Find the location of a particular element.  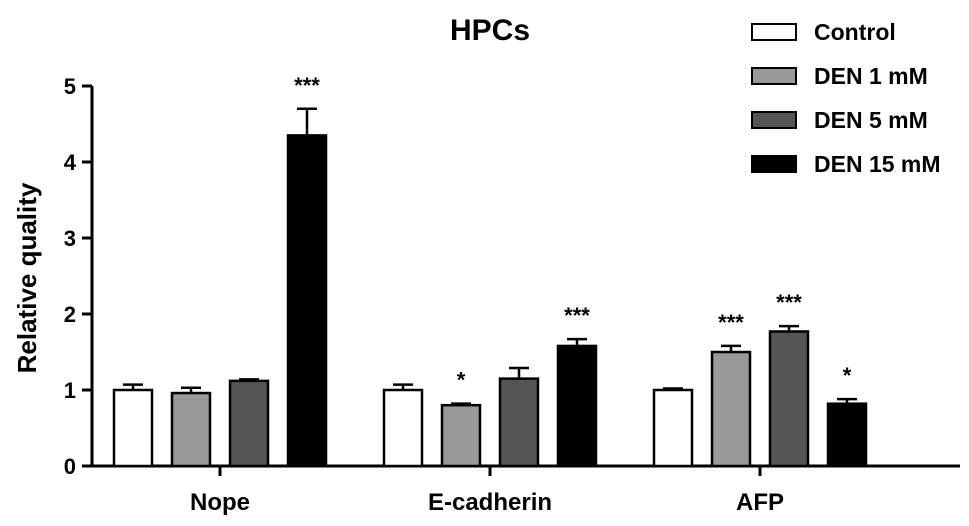

category-label: Nope is located at coordinates (220, 502).